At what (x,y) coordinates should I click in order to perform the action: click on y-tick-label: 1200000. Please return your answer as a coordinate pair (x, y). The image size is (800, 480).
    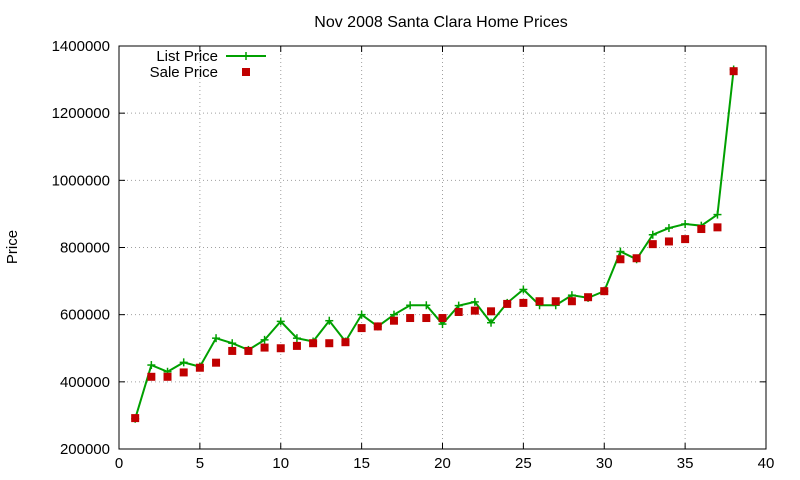
    Looking at the image, I should click on (81, 113).